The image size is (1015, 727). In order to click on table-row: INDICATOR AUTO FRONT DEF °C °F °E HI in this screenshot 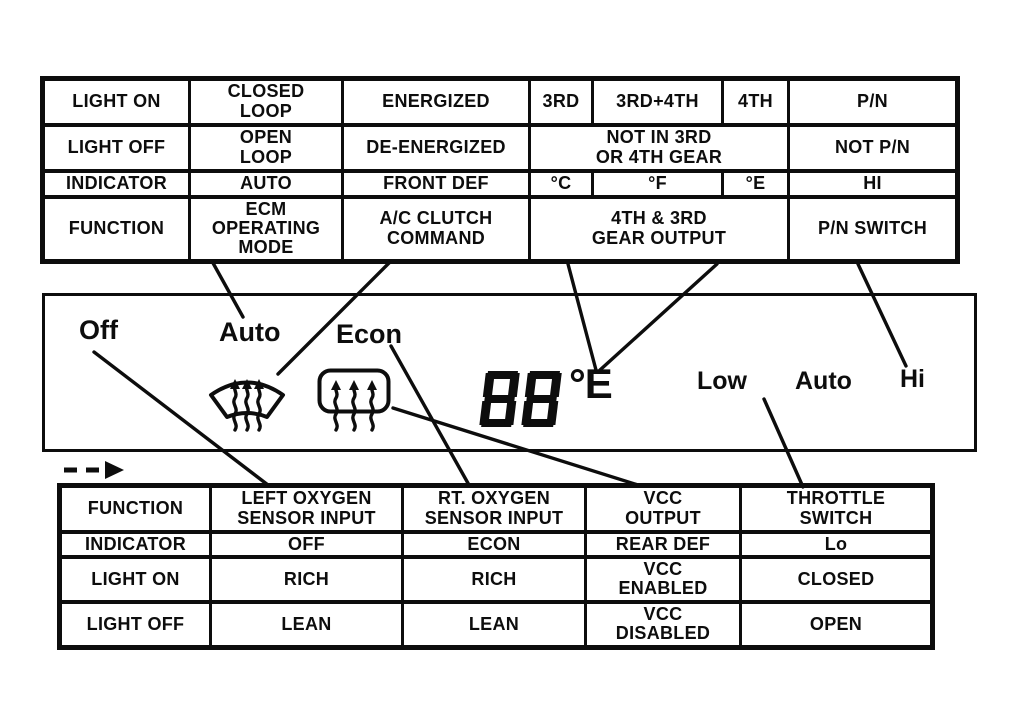, I will do `click(500, 183)`.